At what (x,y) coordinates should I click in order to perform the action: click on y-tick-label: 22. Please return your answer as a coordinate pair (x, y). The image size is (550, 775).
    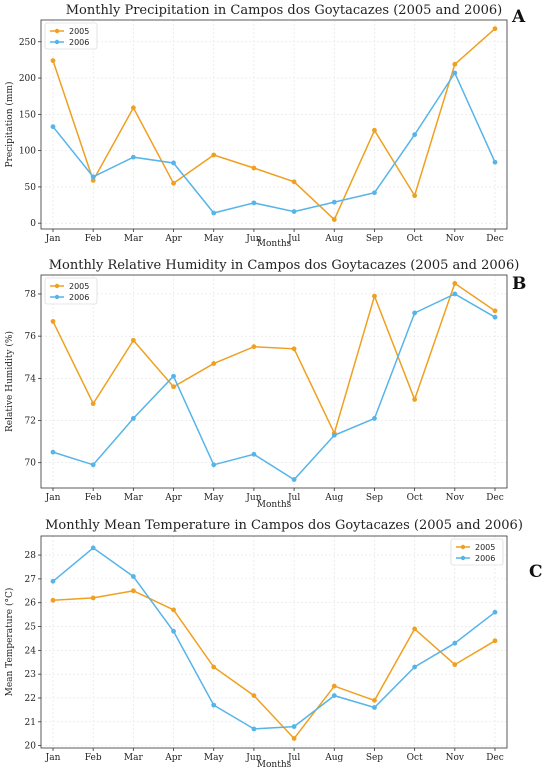
    Looking at the image, I should click on (30, 699).